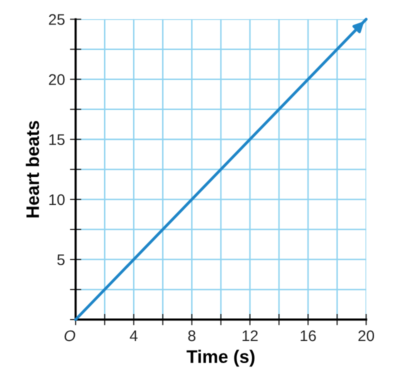 This screenshot has height=385, width=398. What do you see at coordinates (56, 19) in the screenshot?
I see `y-tick-label: 25` at bounding box center [56, 19].